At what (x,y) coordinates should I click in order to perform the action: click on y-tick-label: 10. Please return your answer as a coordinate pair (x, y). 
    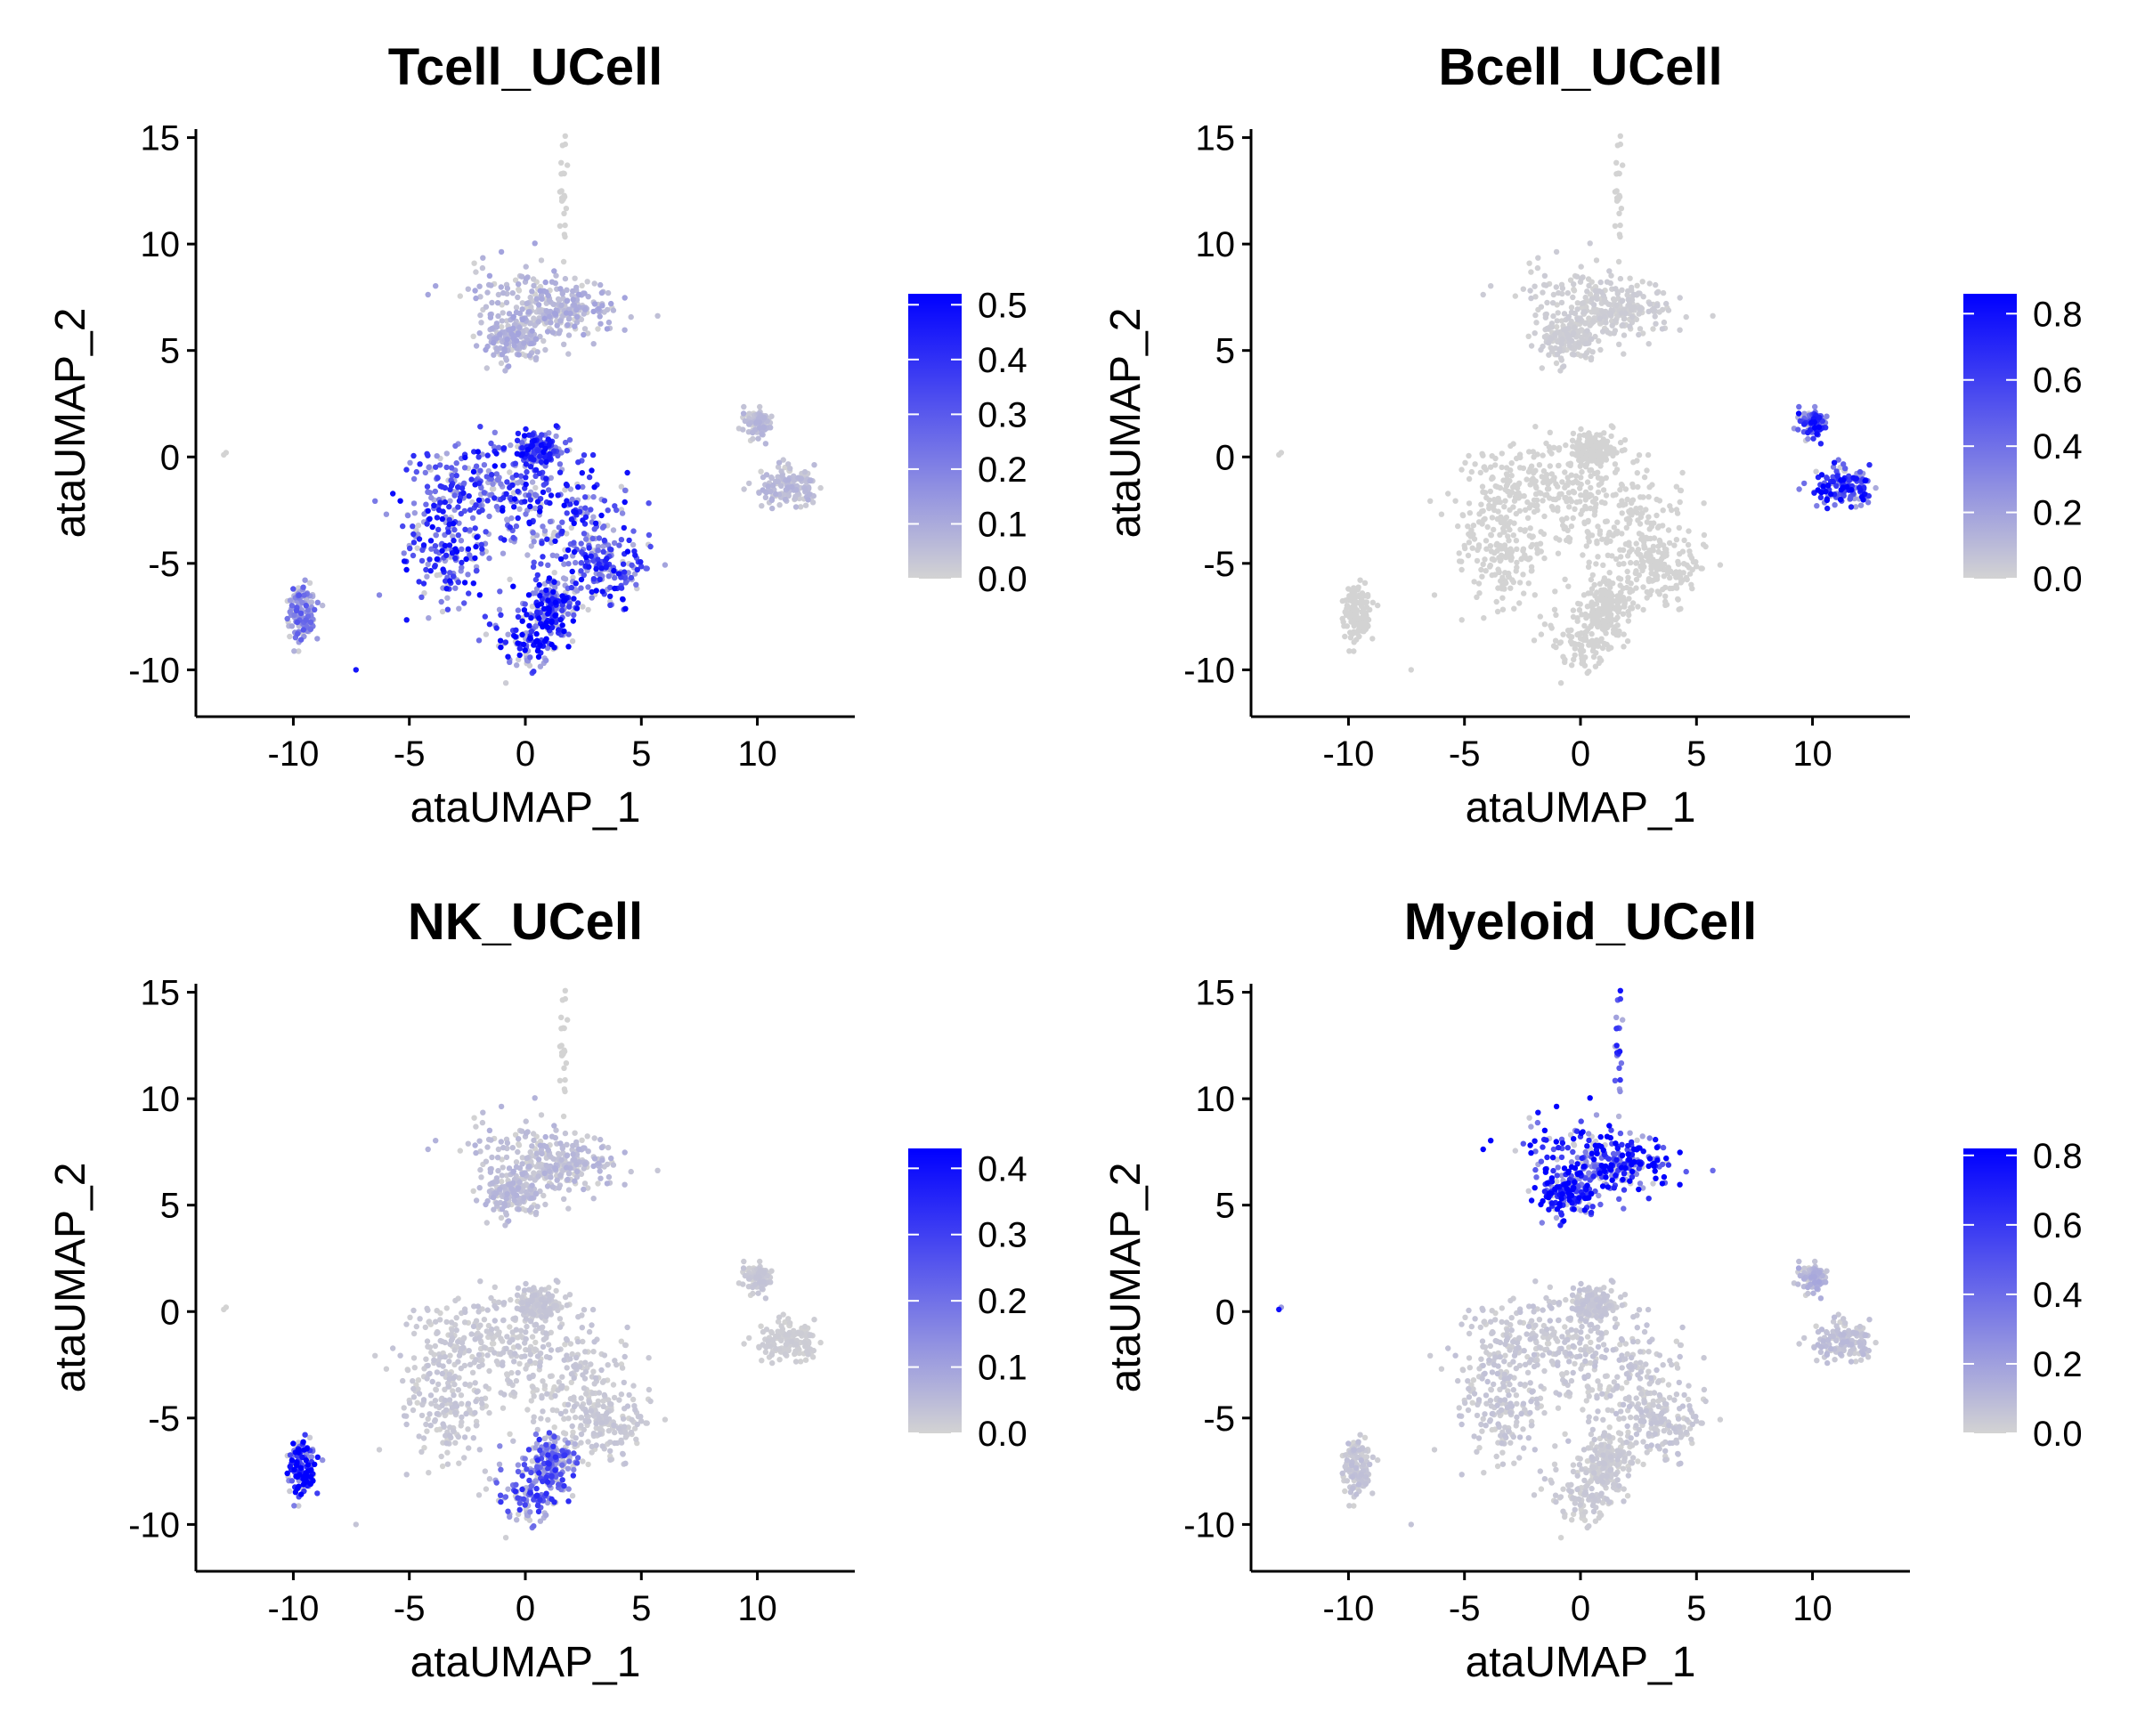
    Looking at the image, I should click on (161, 245).